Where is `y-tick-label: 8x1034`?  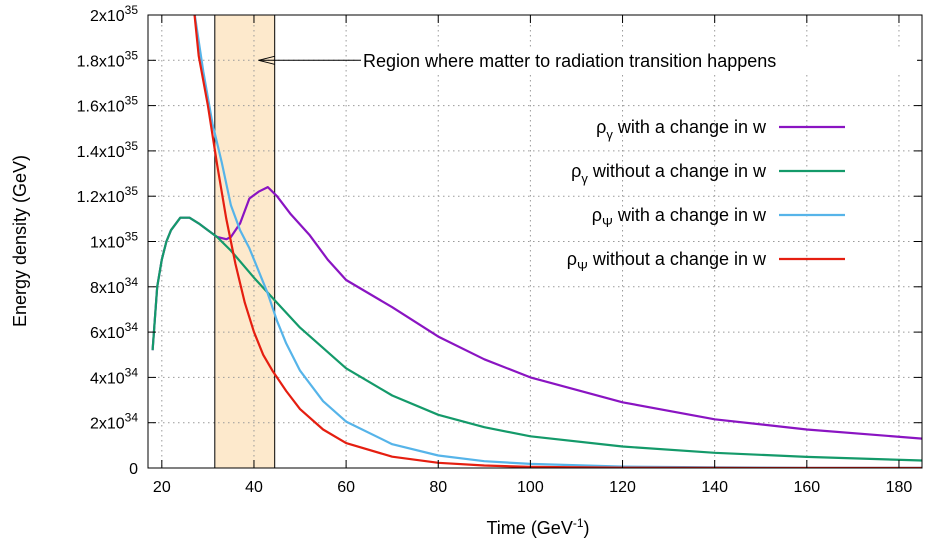 y-tick-label: 8x1034 is located at coordinates (114, 286).